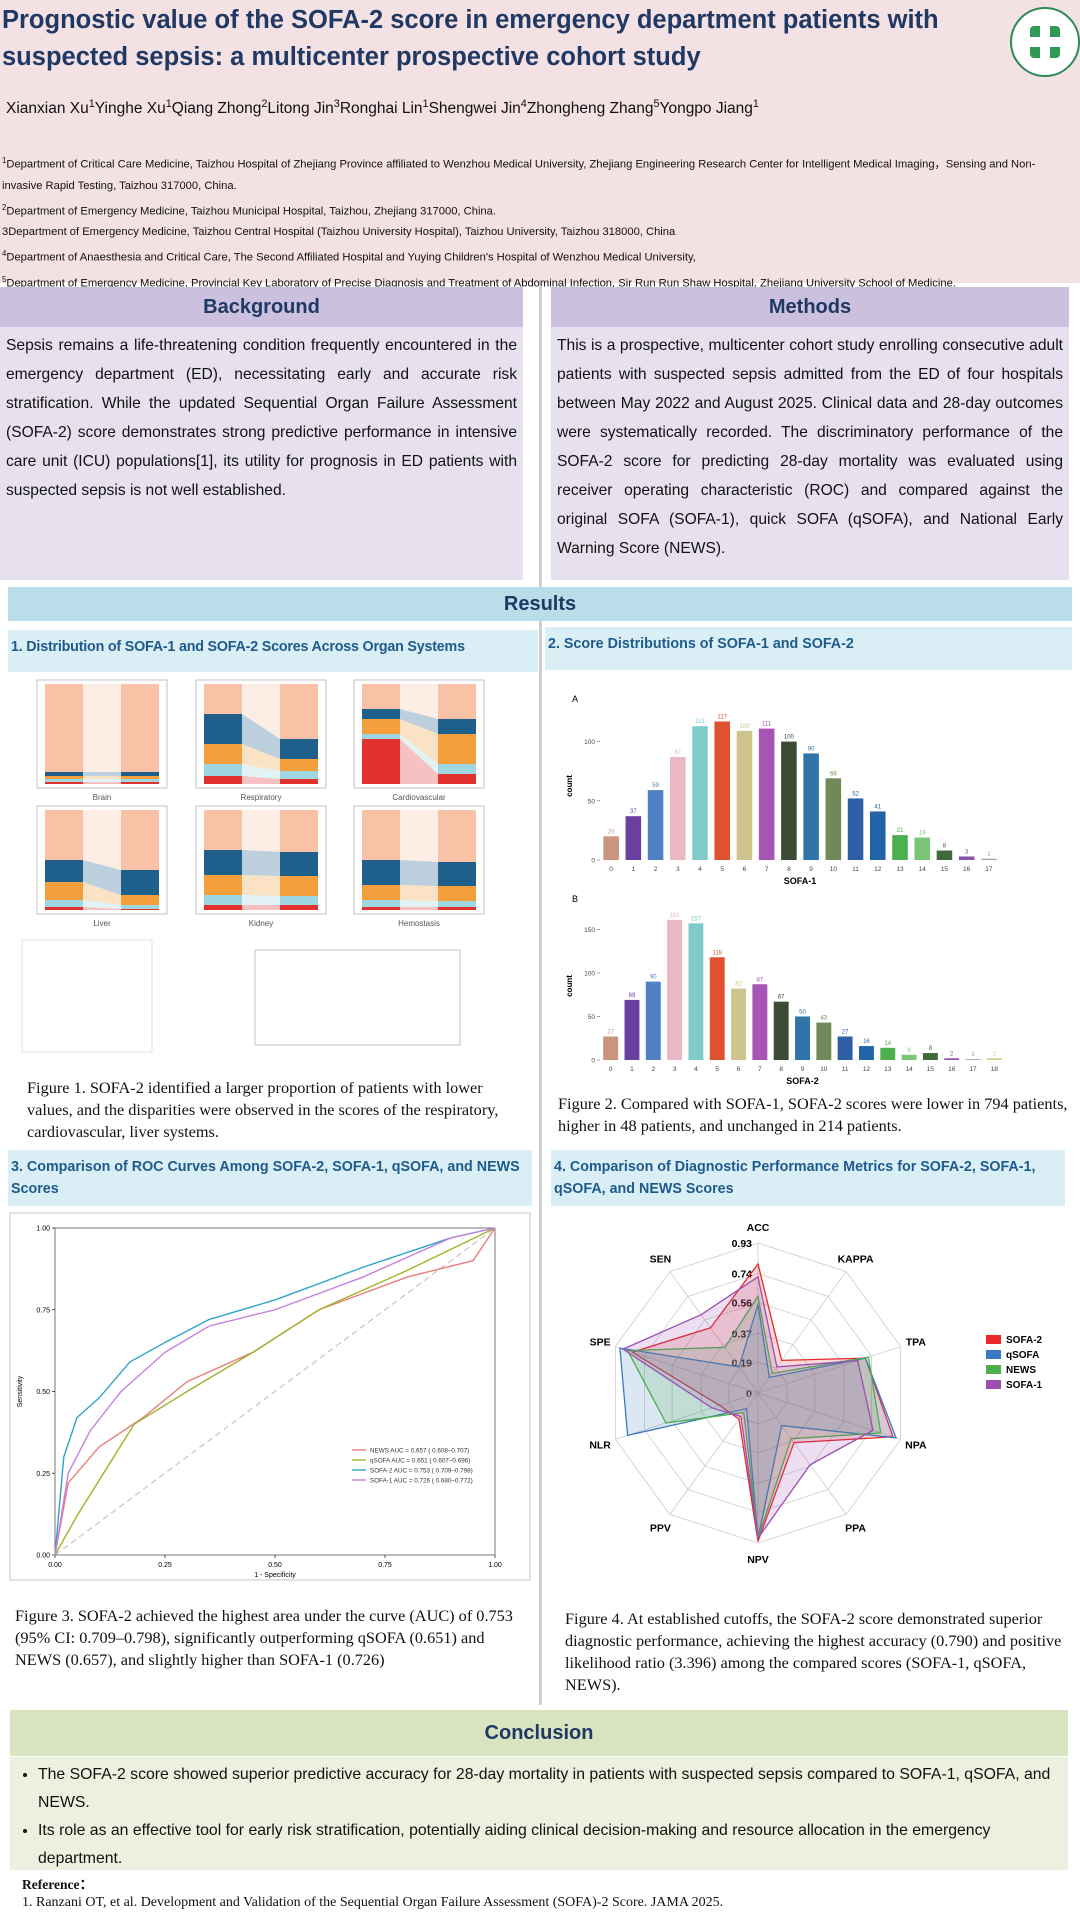 This screenshot has width=1080, height=1920. Describe the element at coordinates (952, 1069) in the screenshot. I see `x-tick-label: 16` at that location.